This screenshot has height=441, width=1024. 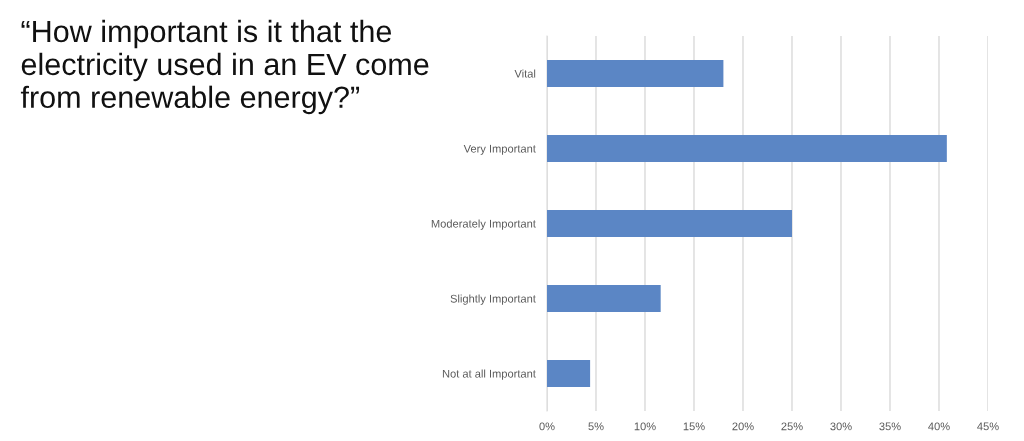 I want to click on y-tick-label: Moderately Important, so click(x=483, y=224).